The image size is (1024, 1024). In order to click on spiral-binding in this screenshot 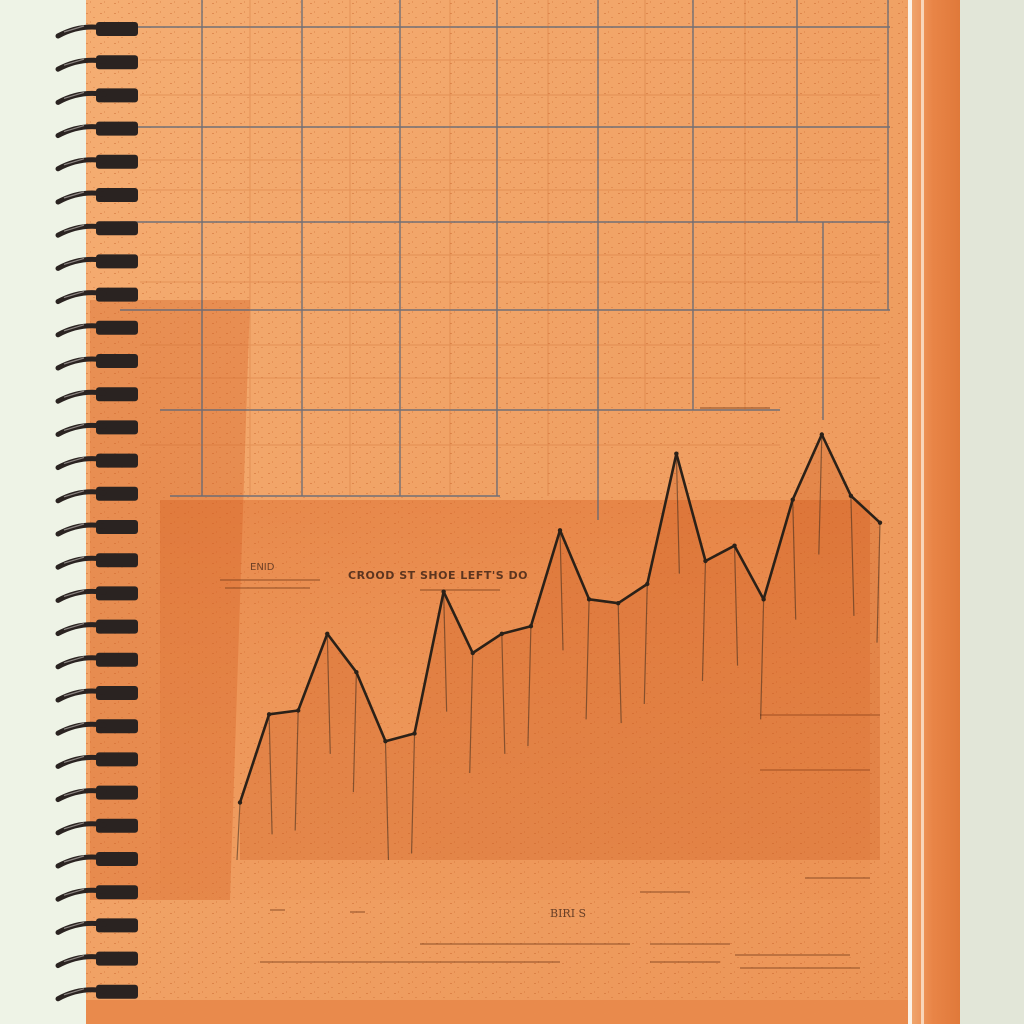, I will do `click(96, 512)`.